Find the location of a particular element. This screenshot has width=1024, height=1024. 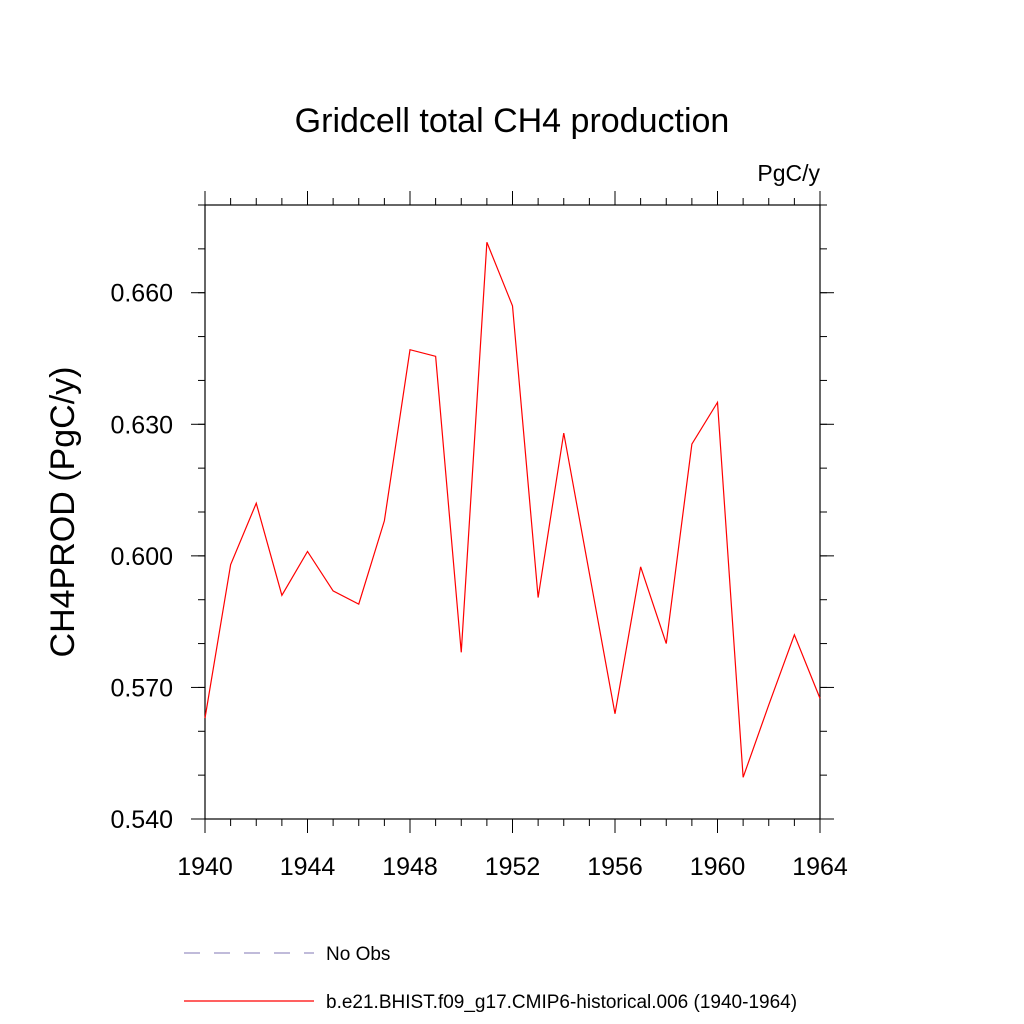

units-label: PgC/y is located at coordinates (788, 173).